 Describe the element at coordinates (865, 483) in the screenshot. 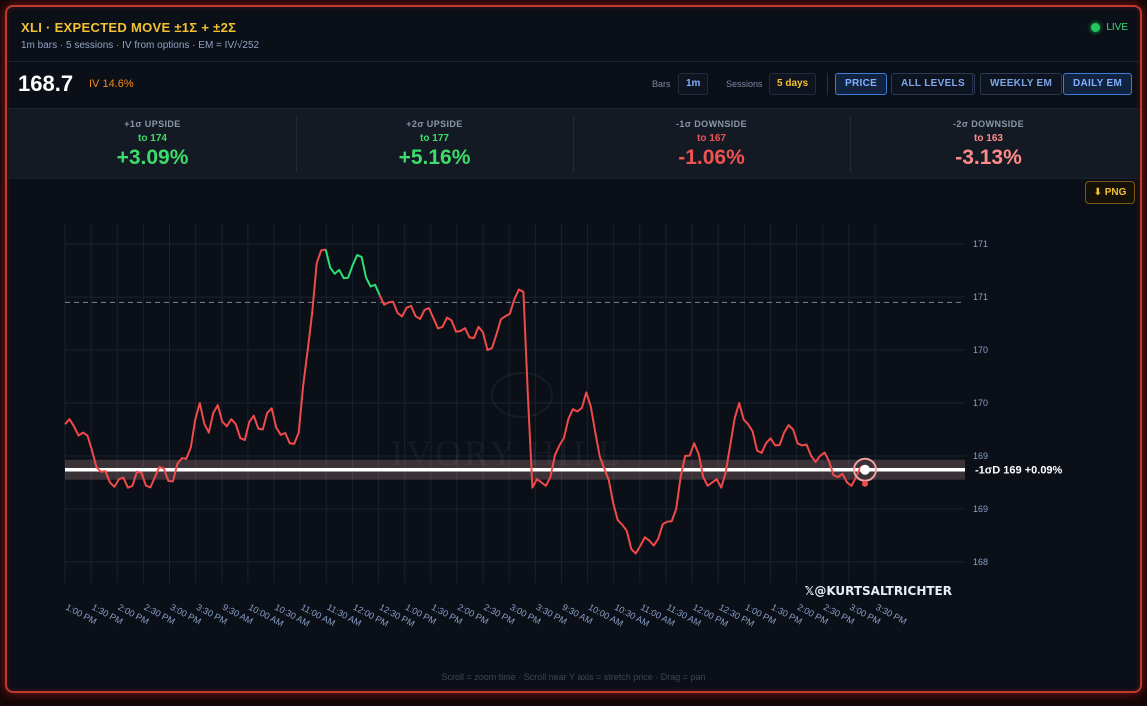

I see `last-price-marker` at that location.